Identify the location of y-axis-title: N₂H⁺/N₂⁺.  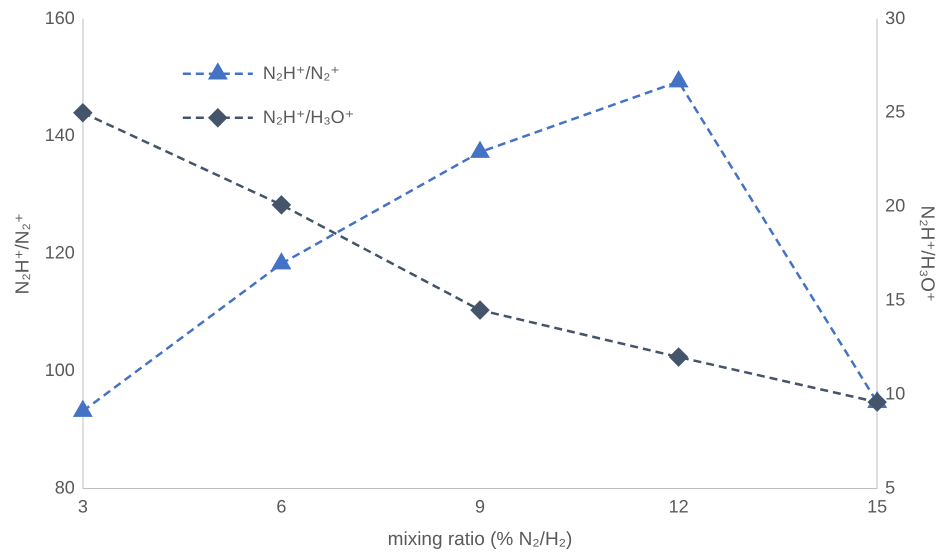
(23, 253).